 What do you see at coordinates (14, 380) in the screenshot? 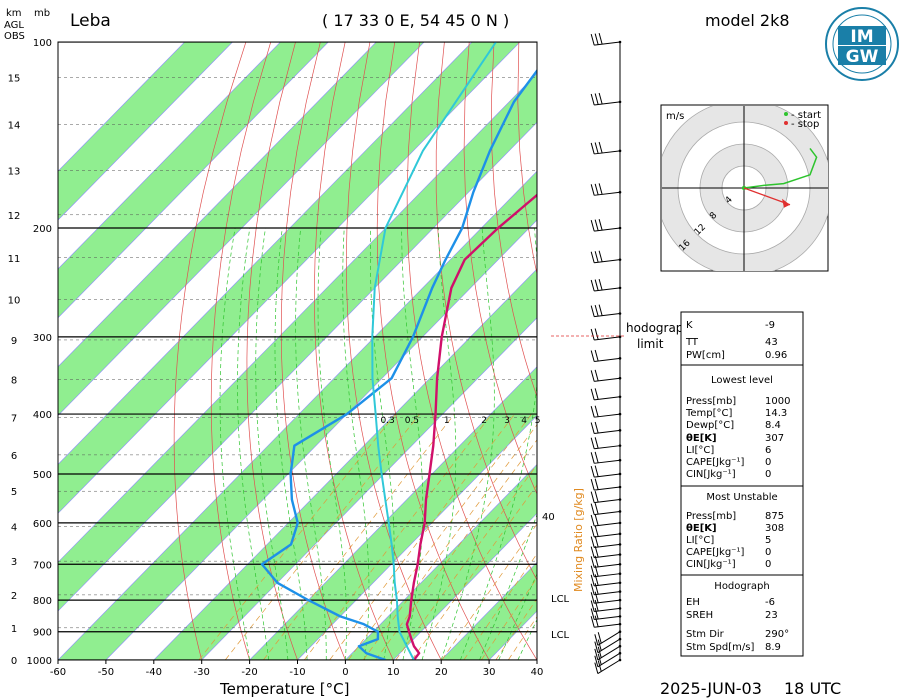
I see `height-tick-label: 8` at bounding box center [14, 380].